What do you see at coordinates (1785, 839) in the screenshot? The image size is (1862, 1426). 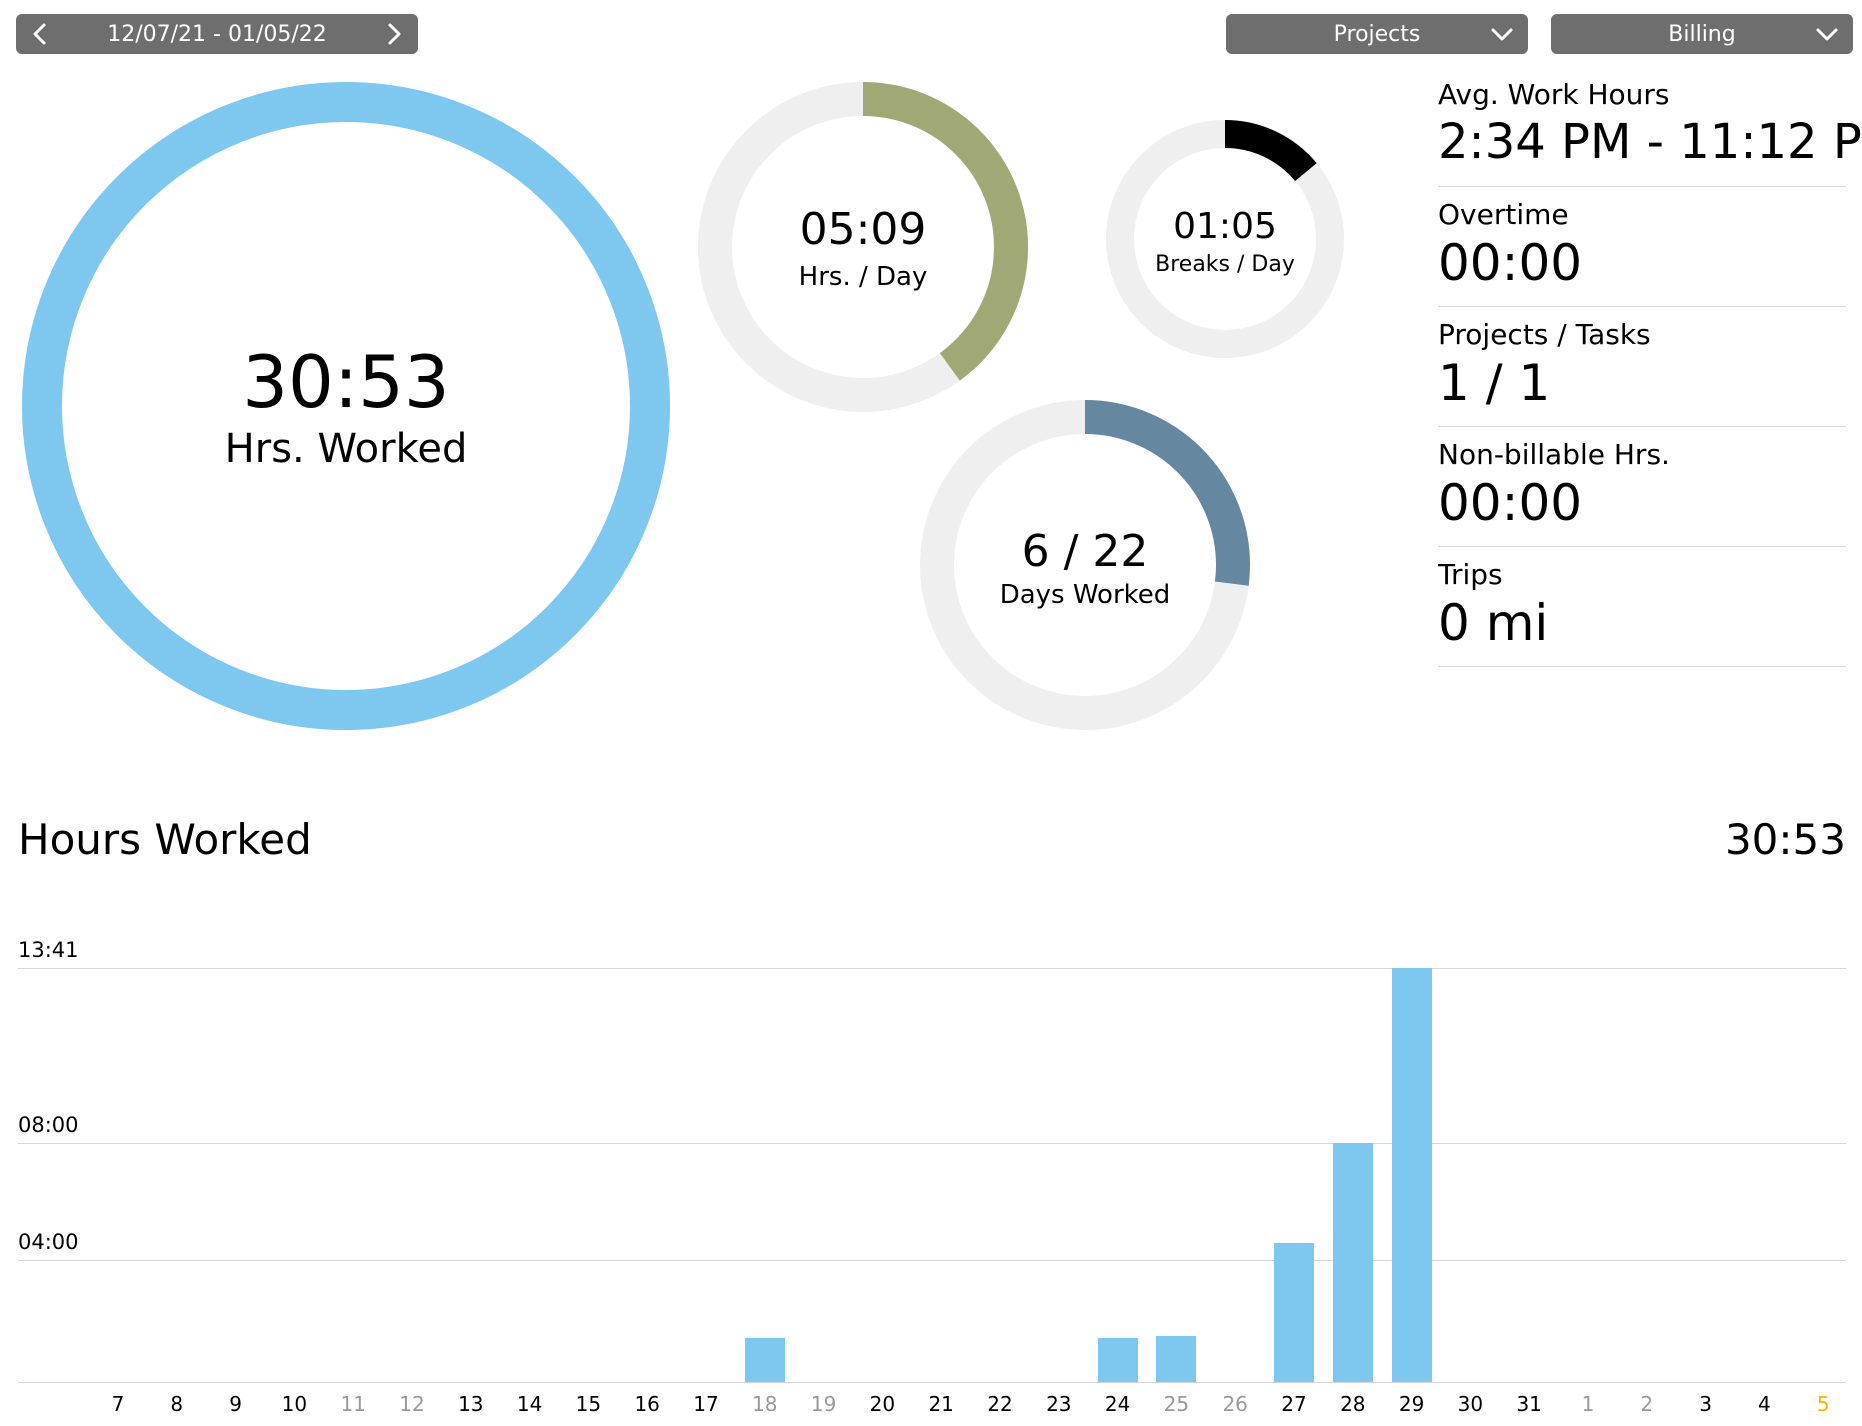 I see `chart-total: 30:53` at bounding box center [1785, 839].